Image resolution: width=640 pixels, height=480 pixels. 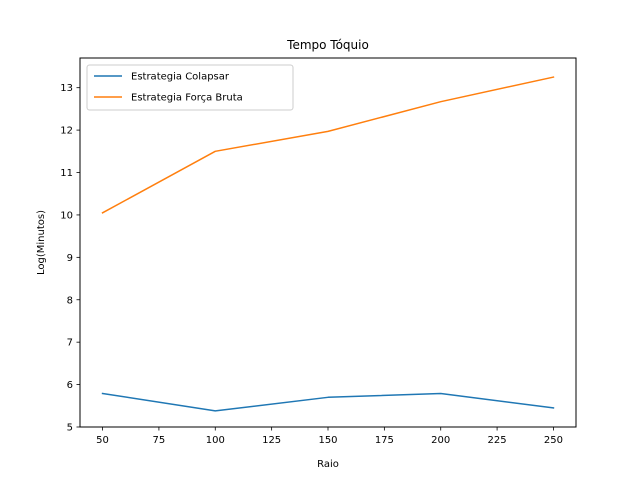 What do you see at coordinates (553, 440) in the screenshot?
I see `x-tick-label: 250` at bounding box center [553, 440].